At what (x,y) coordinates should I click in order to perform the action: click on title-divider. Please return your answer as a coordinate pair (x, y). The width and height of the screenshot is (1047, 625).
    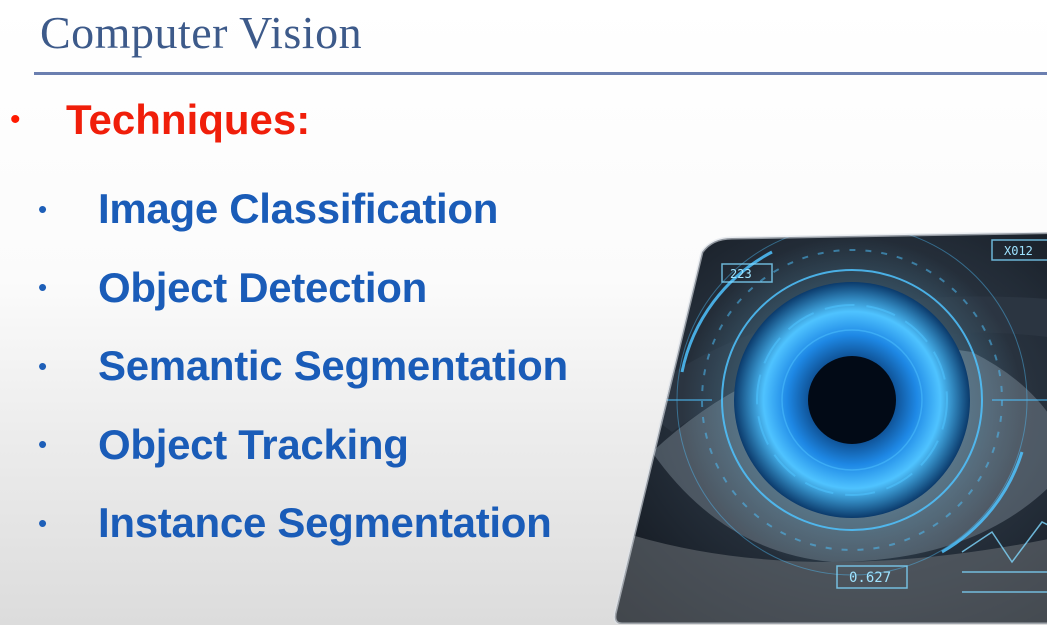
    Looking at the image, I should click on (540, 73).